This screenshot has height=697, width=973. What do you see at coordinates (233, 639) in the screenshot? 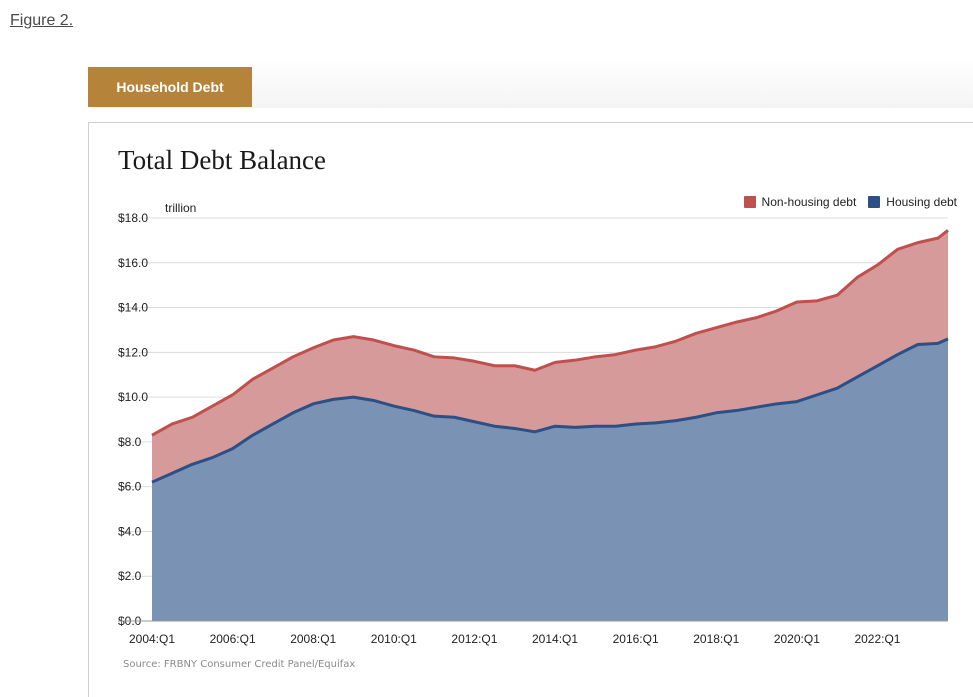
I see `x-tick-label-1: 2006:Q1` at bounding box center [233, 639].